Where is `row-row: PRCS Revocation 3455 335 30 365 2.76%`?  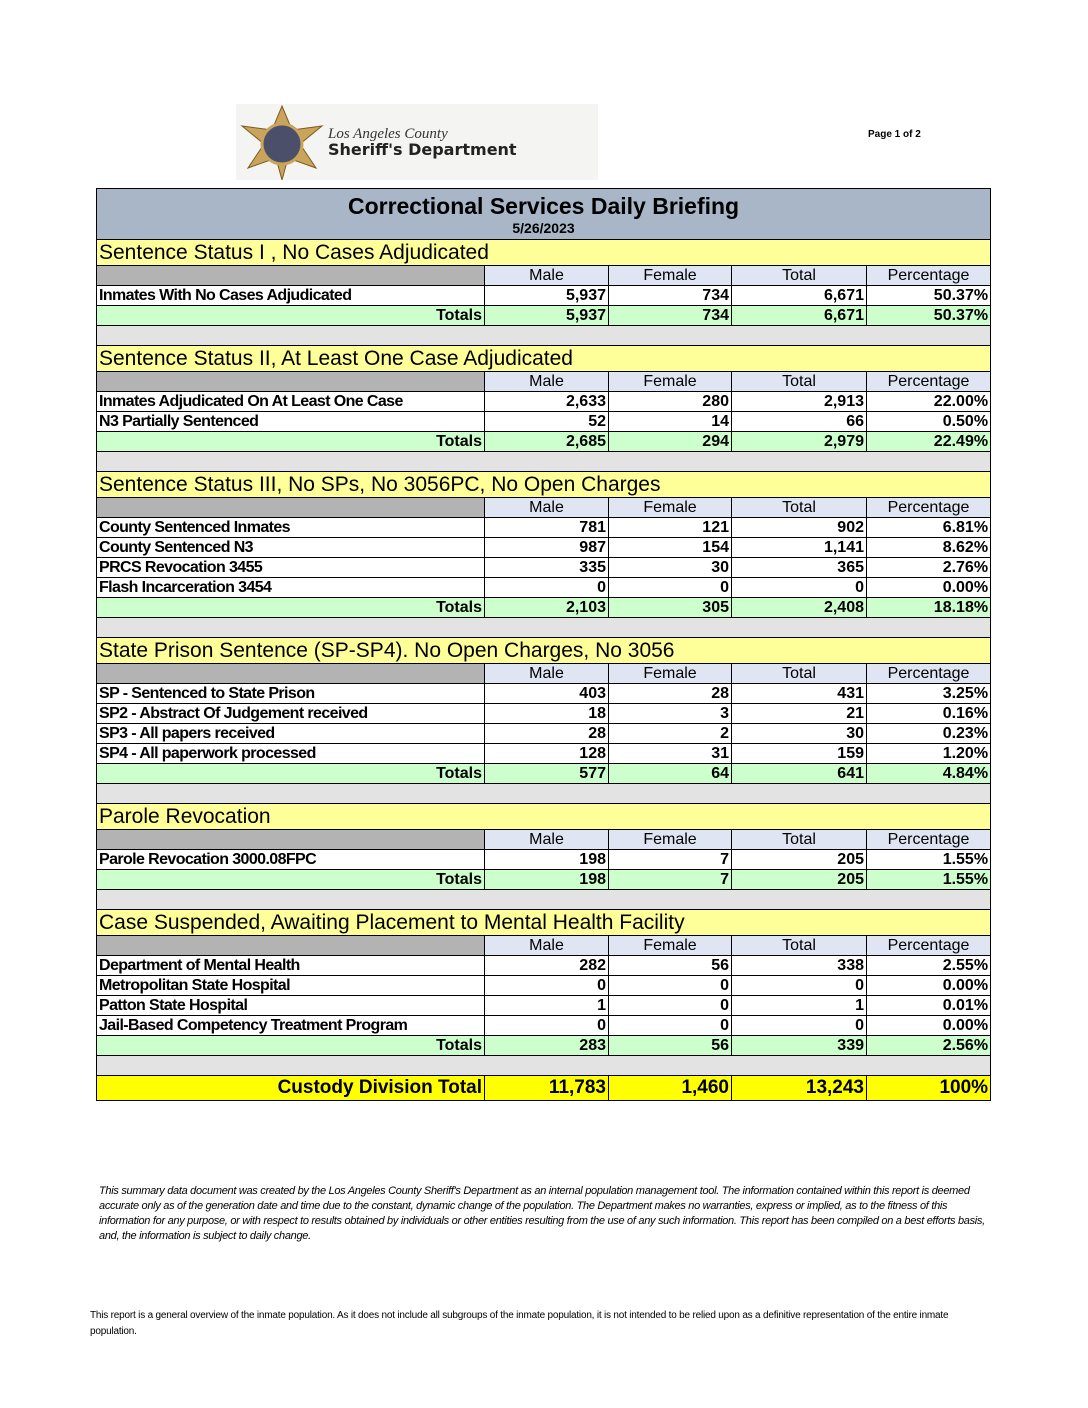
row-row: PRCS Revocation 3455 335 30 365 2.76% is located at coordinates (544, 567).